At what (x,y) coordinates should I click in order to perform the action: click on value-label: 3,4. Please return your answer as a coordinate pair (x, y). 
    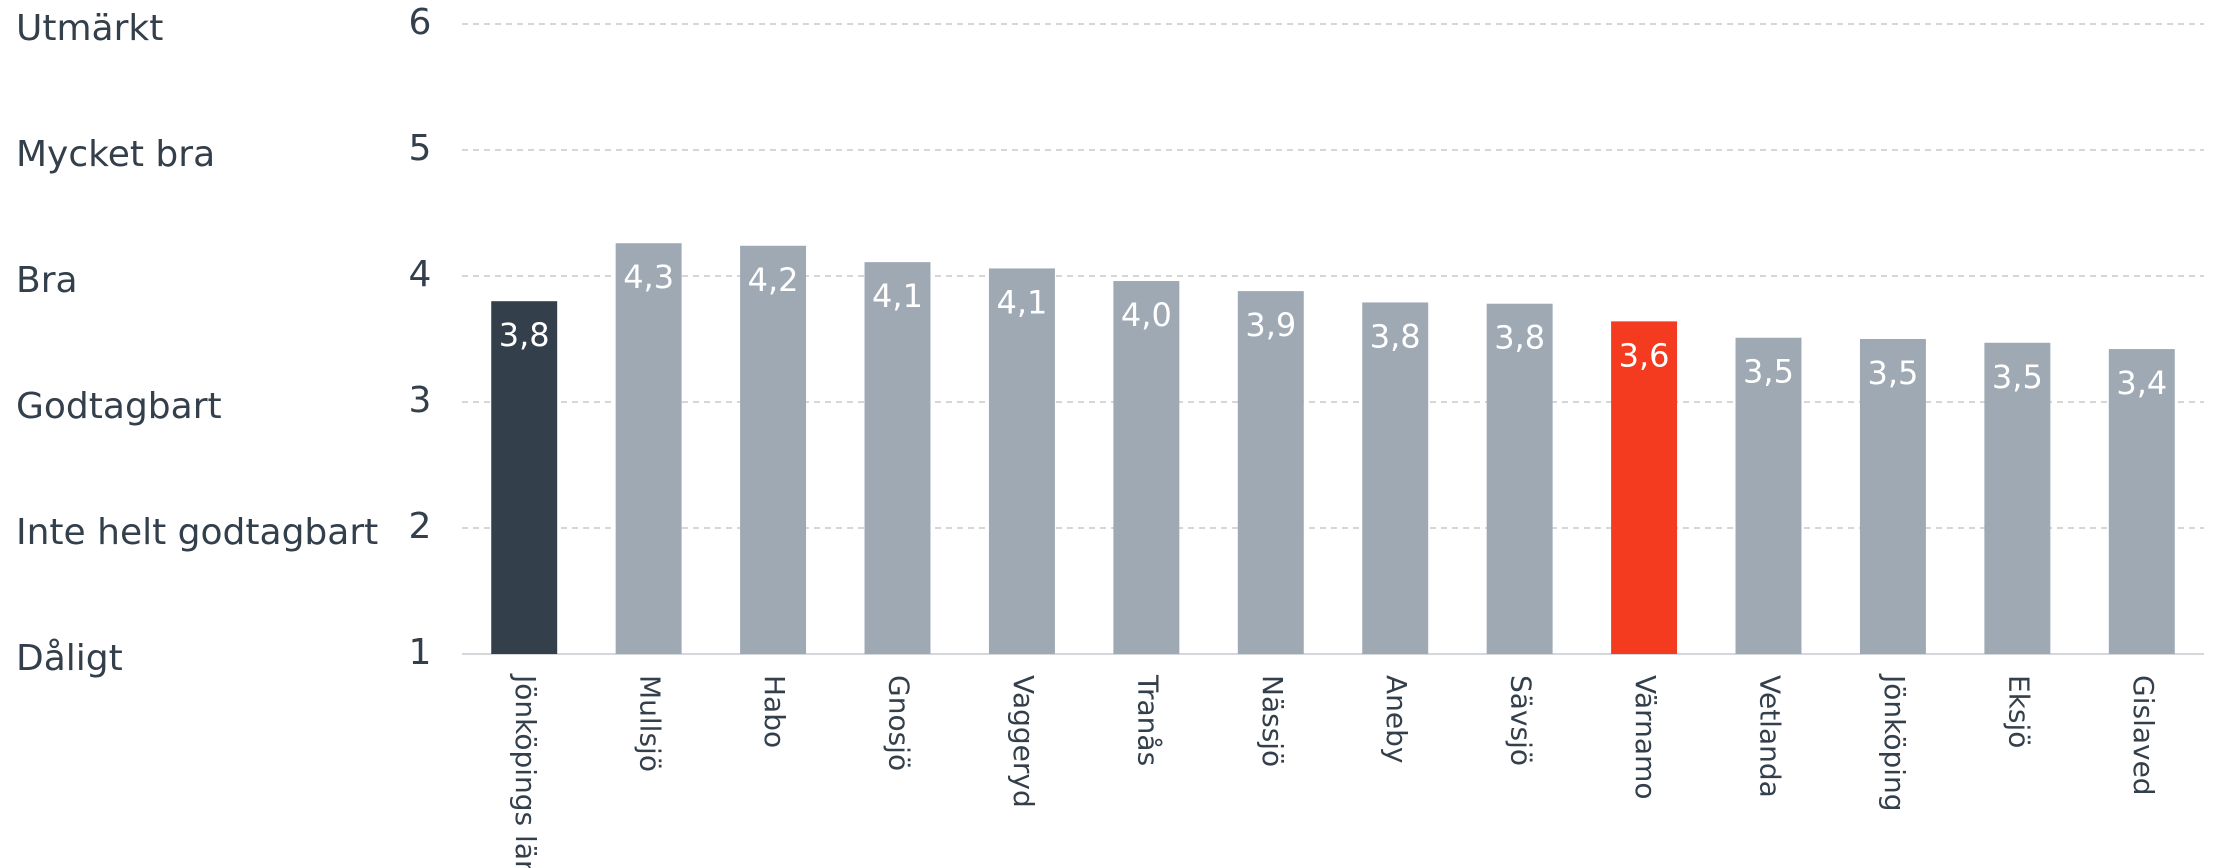
    Looking at the image, I should click on (2141, 383).